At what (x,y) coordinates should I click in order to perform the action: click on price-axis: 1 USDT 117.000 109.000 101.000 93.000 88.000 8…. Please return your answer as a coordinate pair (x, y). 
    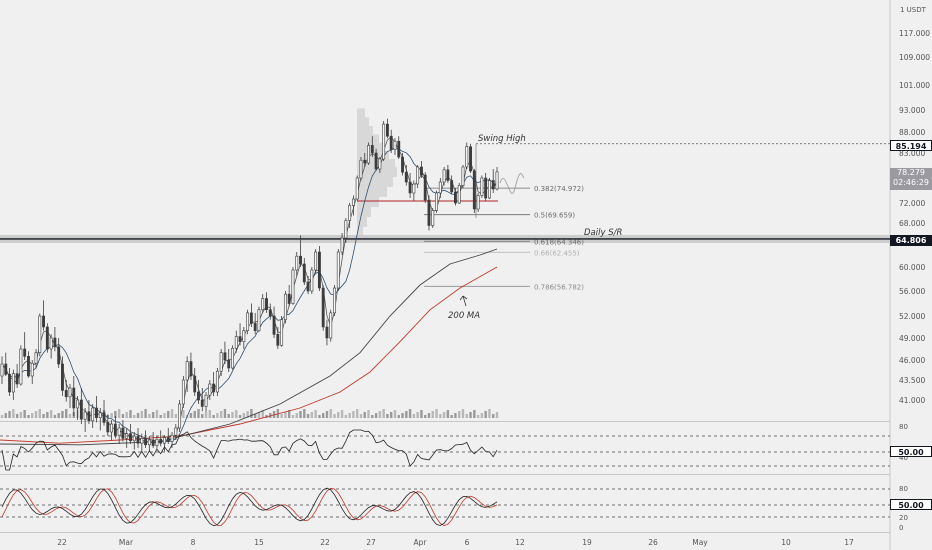
    Looking at the image, I should click on (914, 205).